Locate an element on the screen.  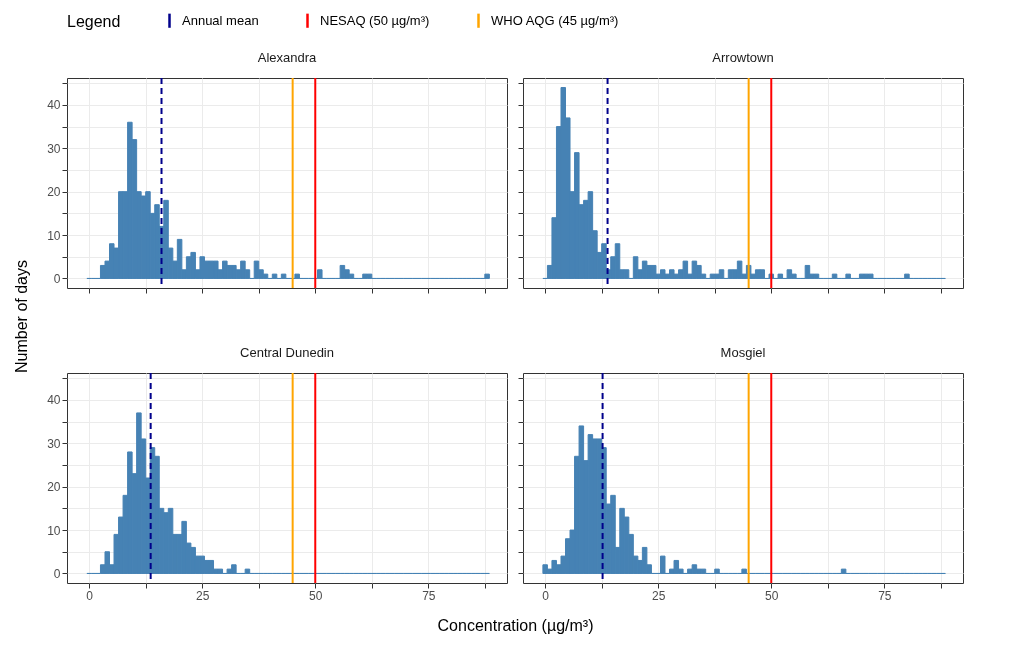
legend-title: Legend is located at coordinates (94, 21).